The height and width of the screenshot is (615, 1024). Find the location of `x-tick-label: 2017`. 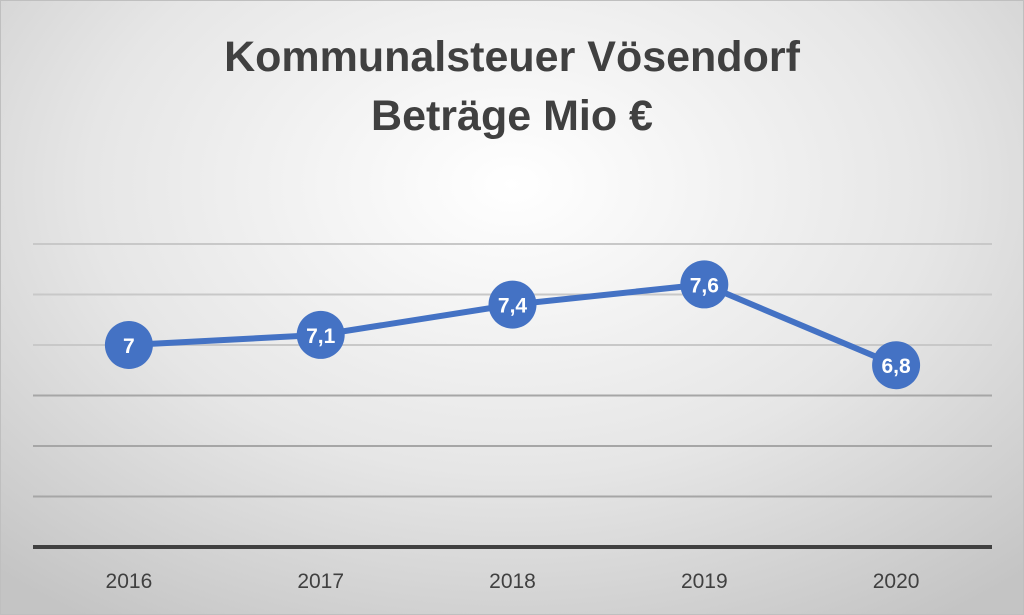

x-tick-label: 2017 is located at coordinates (320, 581).